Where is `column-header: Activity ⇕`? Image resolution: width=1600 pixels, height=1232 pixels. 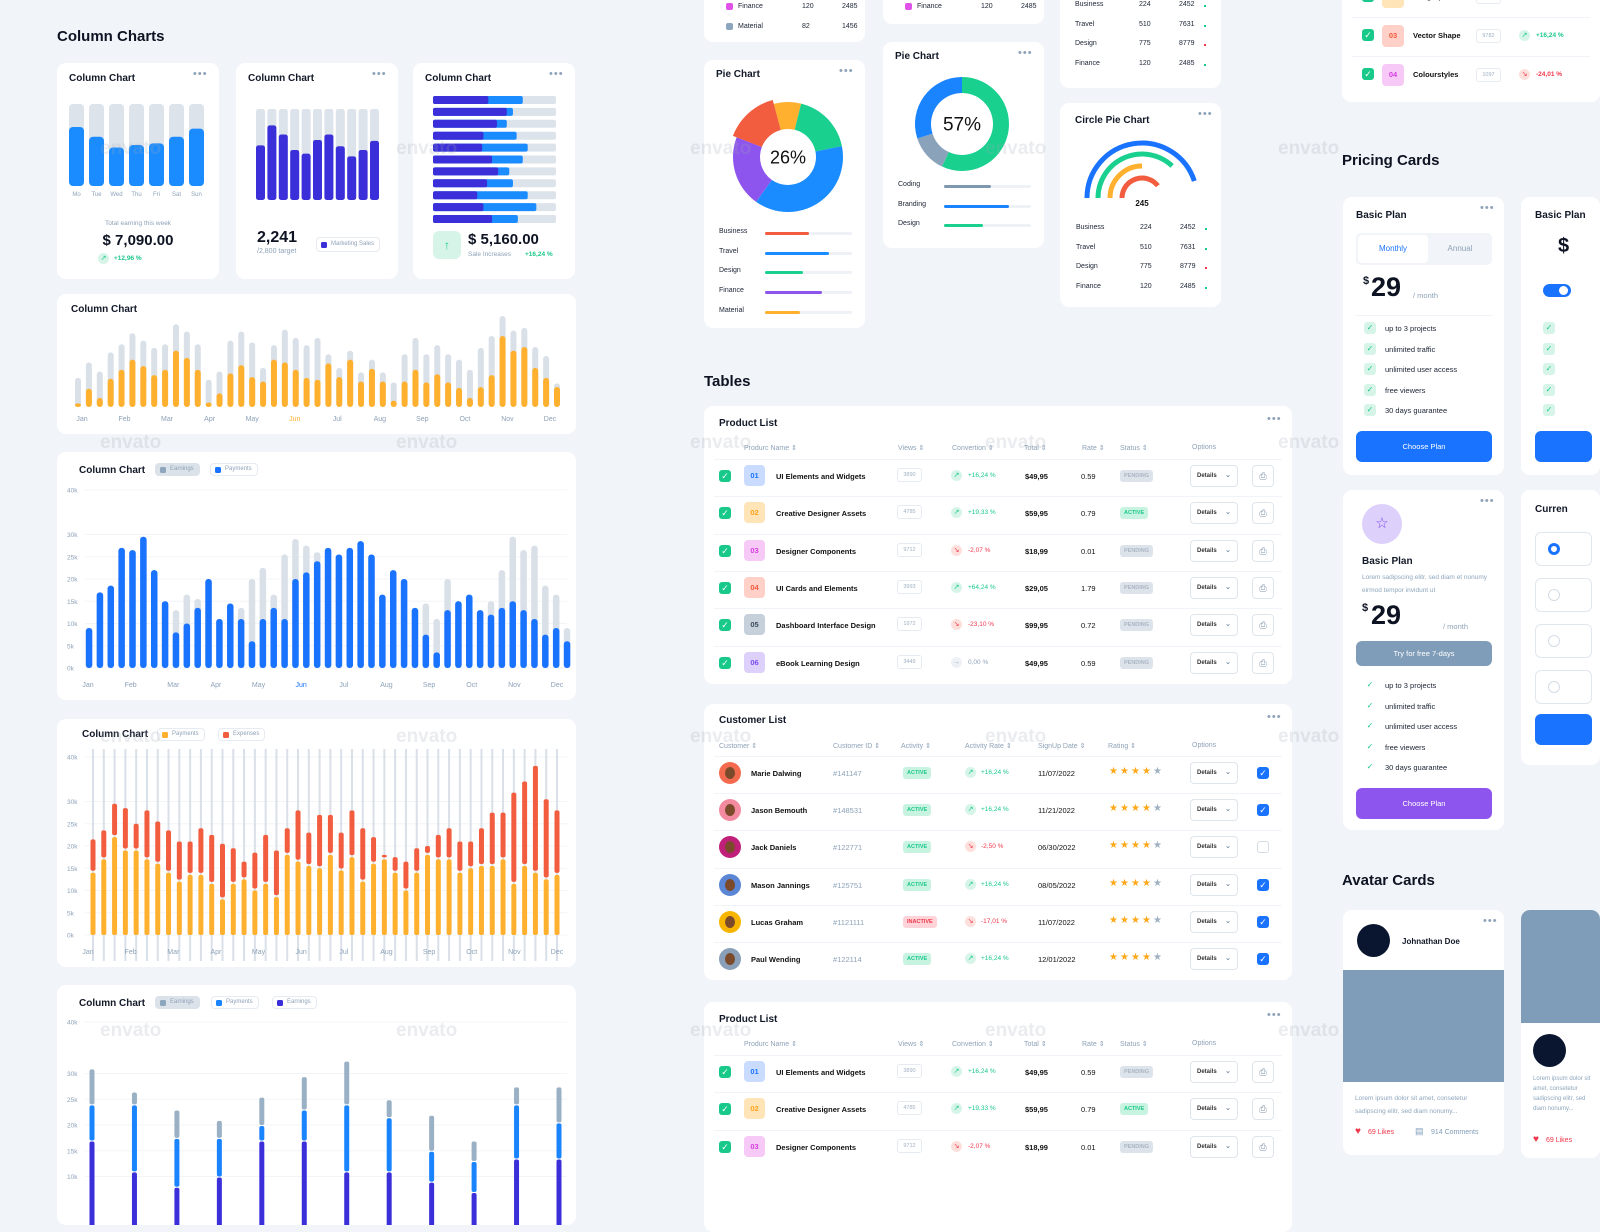 column-header: Activity ⇕ is located at coordinates (916, 746).